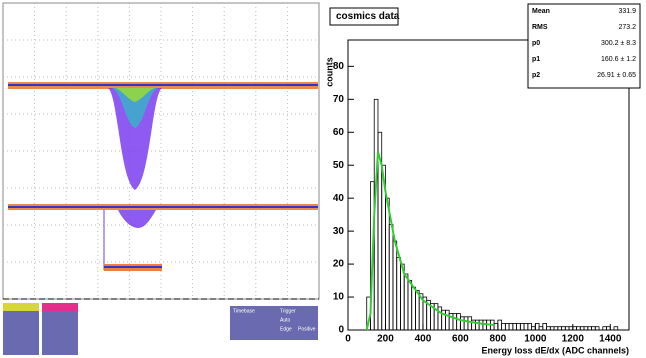 Image resolution: width=646 pixels, height=358 pixels. Describe the element at coordinates (555, 350) in the screenshot. I see `x-axis-label: Energy loss dE/dx (ADC channels)` at that location.